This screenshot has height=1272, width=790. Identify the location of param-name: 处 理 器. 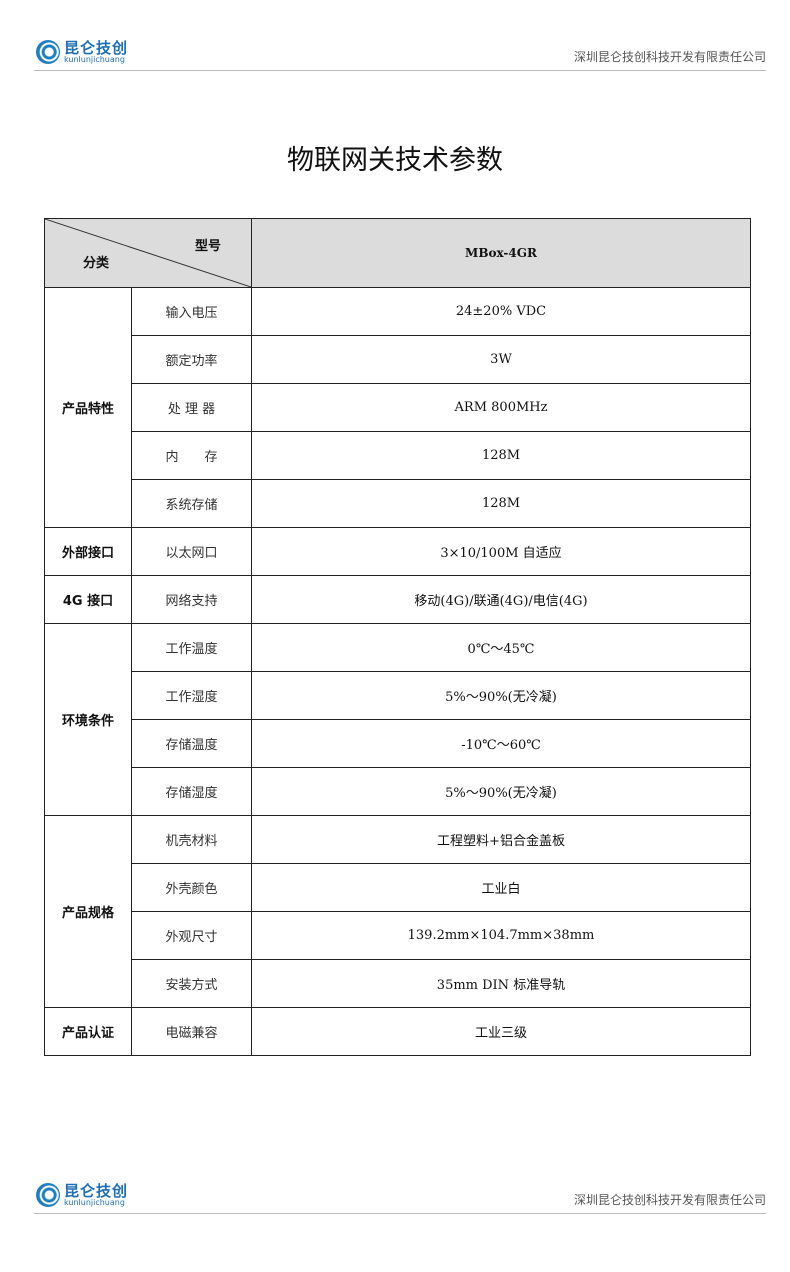
(191, 407).